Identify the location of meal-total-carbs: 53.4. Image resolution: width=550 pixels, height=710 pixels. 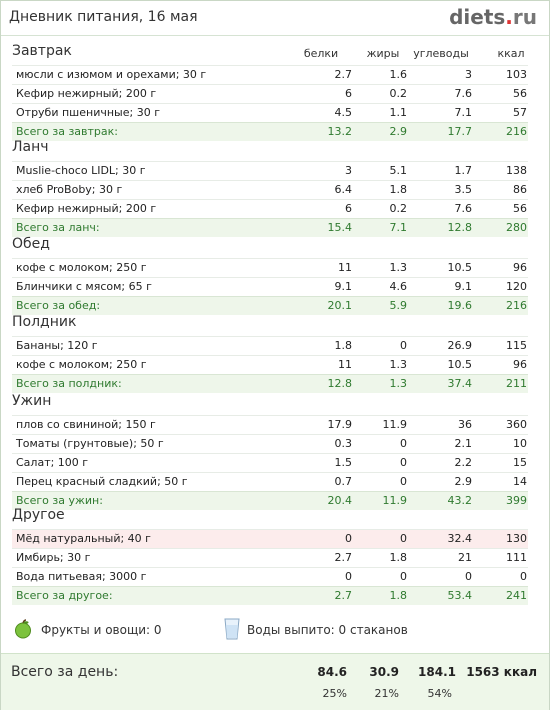
(460, 595).